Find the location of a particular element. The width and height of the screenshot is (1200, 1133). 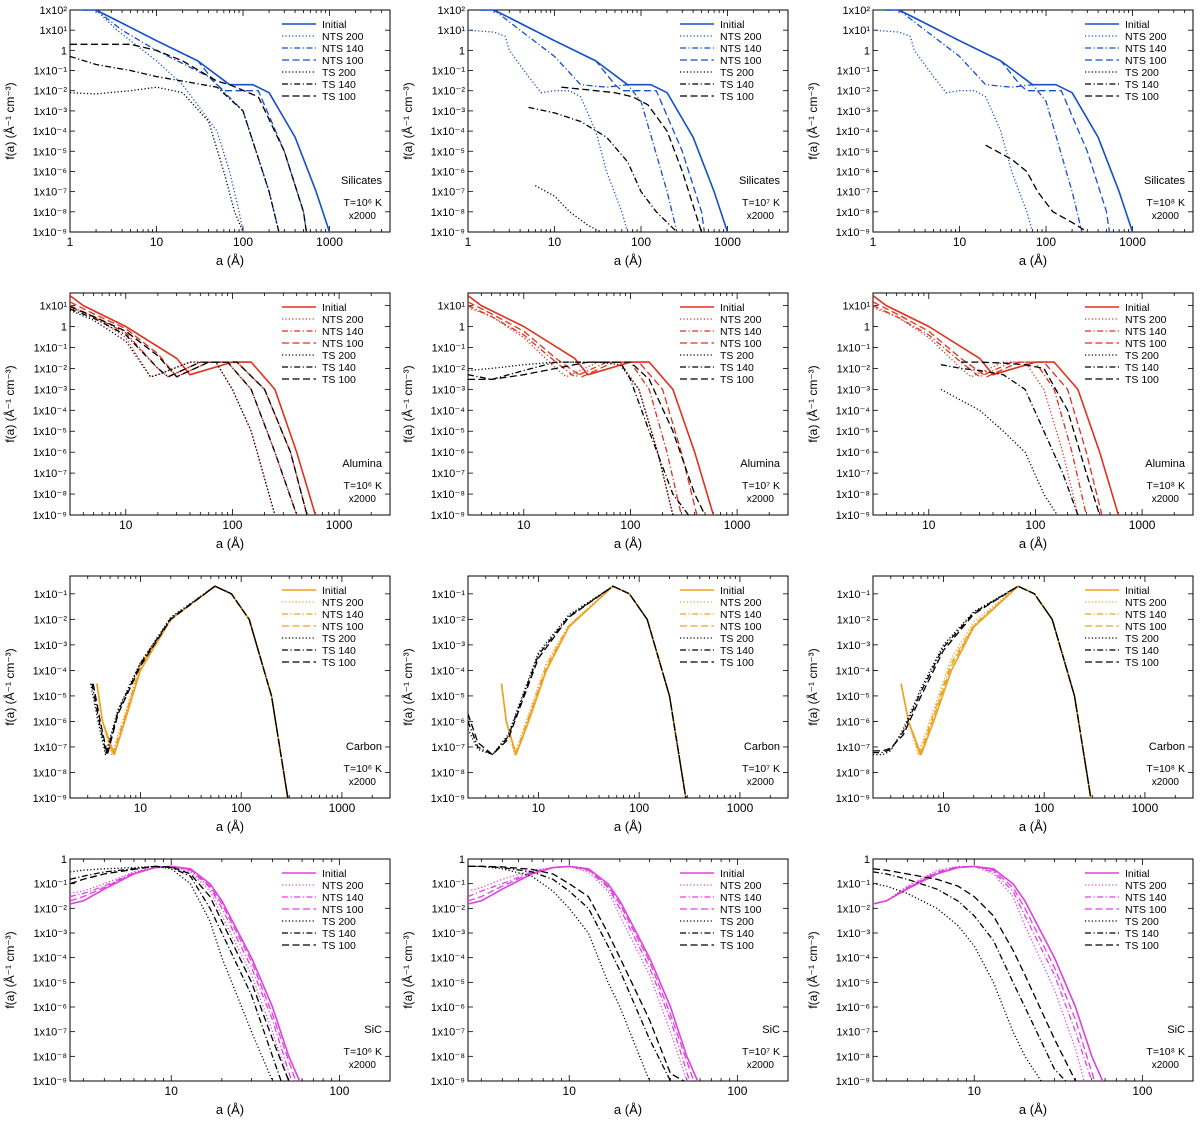

y-tick-label: 1 is located at coordinates (64, 860).